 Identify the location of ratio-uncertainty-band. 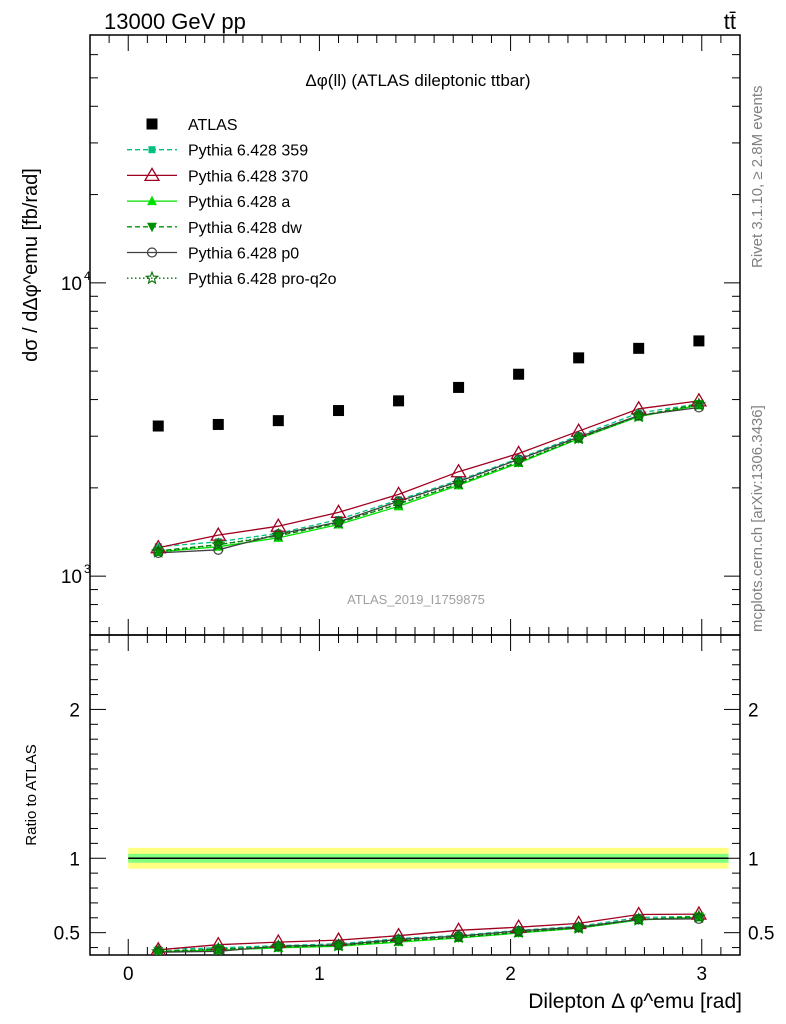
(428, 858).